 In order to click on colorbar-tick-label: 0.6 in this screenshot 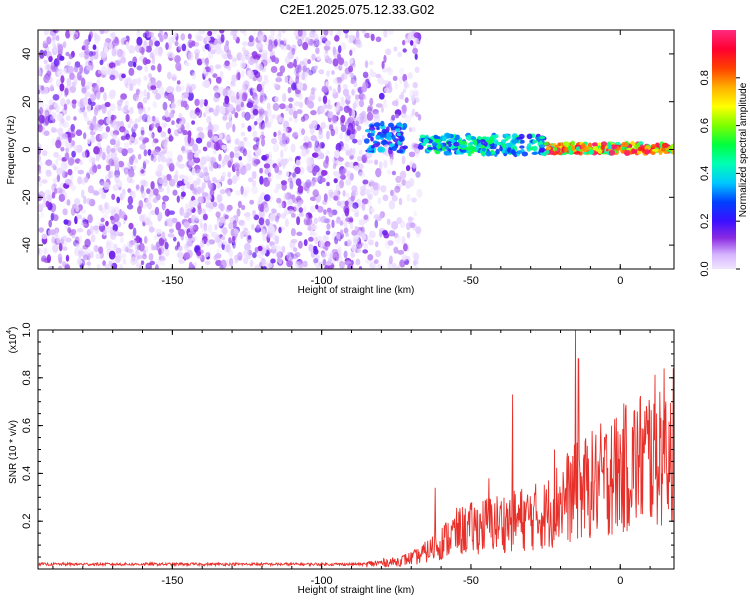, I will do `click(705, 125)`.